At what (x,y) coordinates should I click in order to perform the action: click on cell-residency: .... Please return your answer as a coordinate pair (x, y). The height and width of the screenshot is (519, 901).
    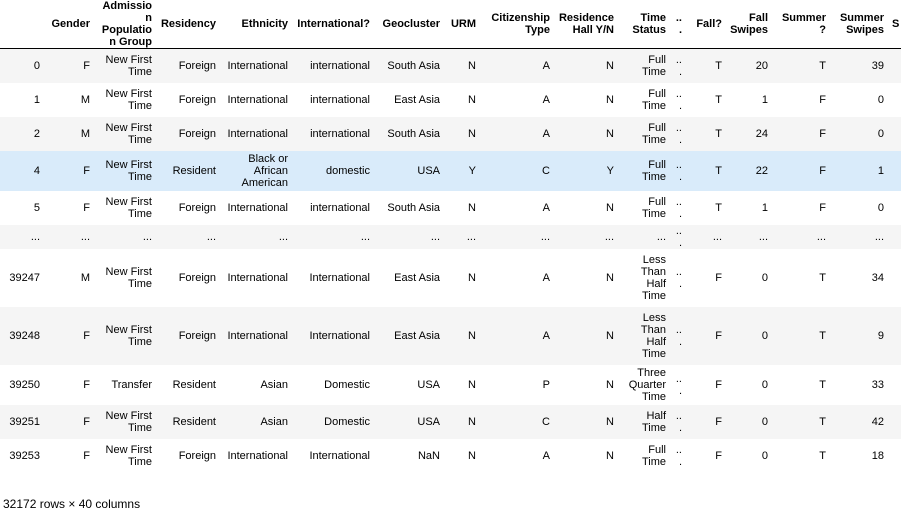
    Looking at the image, I should click on (188, 236).